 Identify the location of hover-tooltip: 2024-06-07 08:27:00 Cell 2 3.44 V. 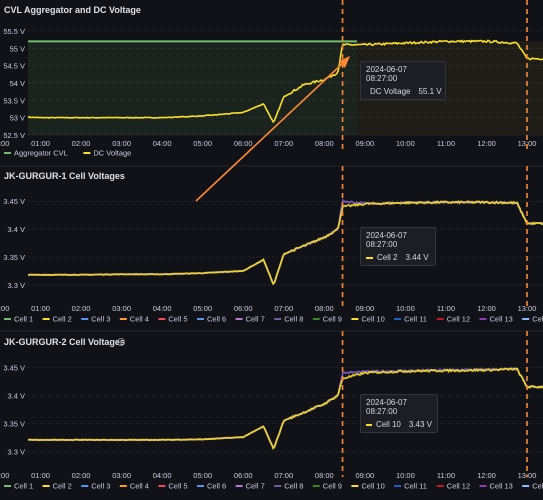
(398, 246).